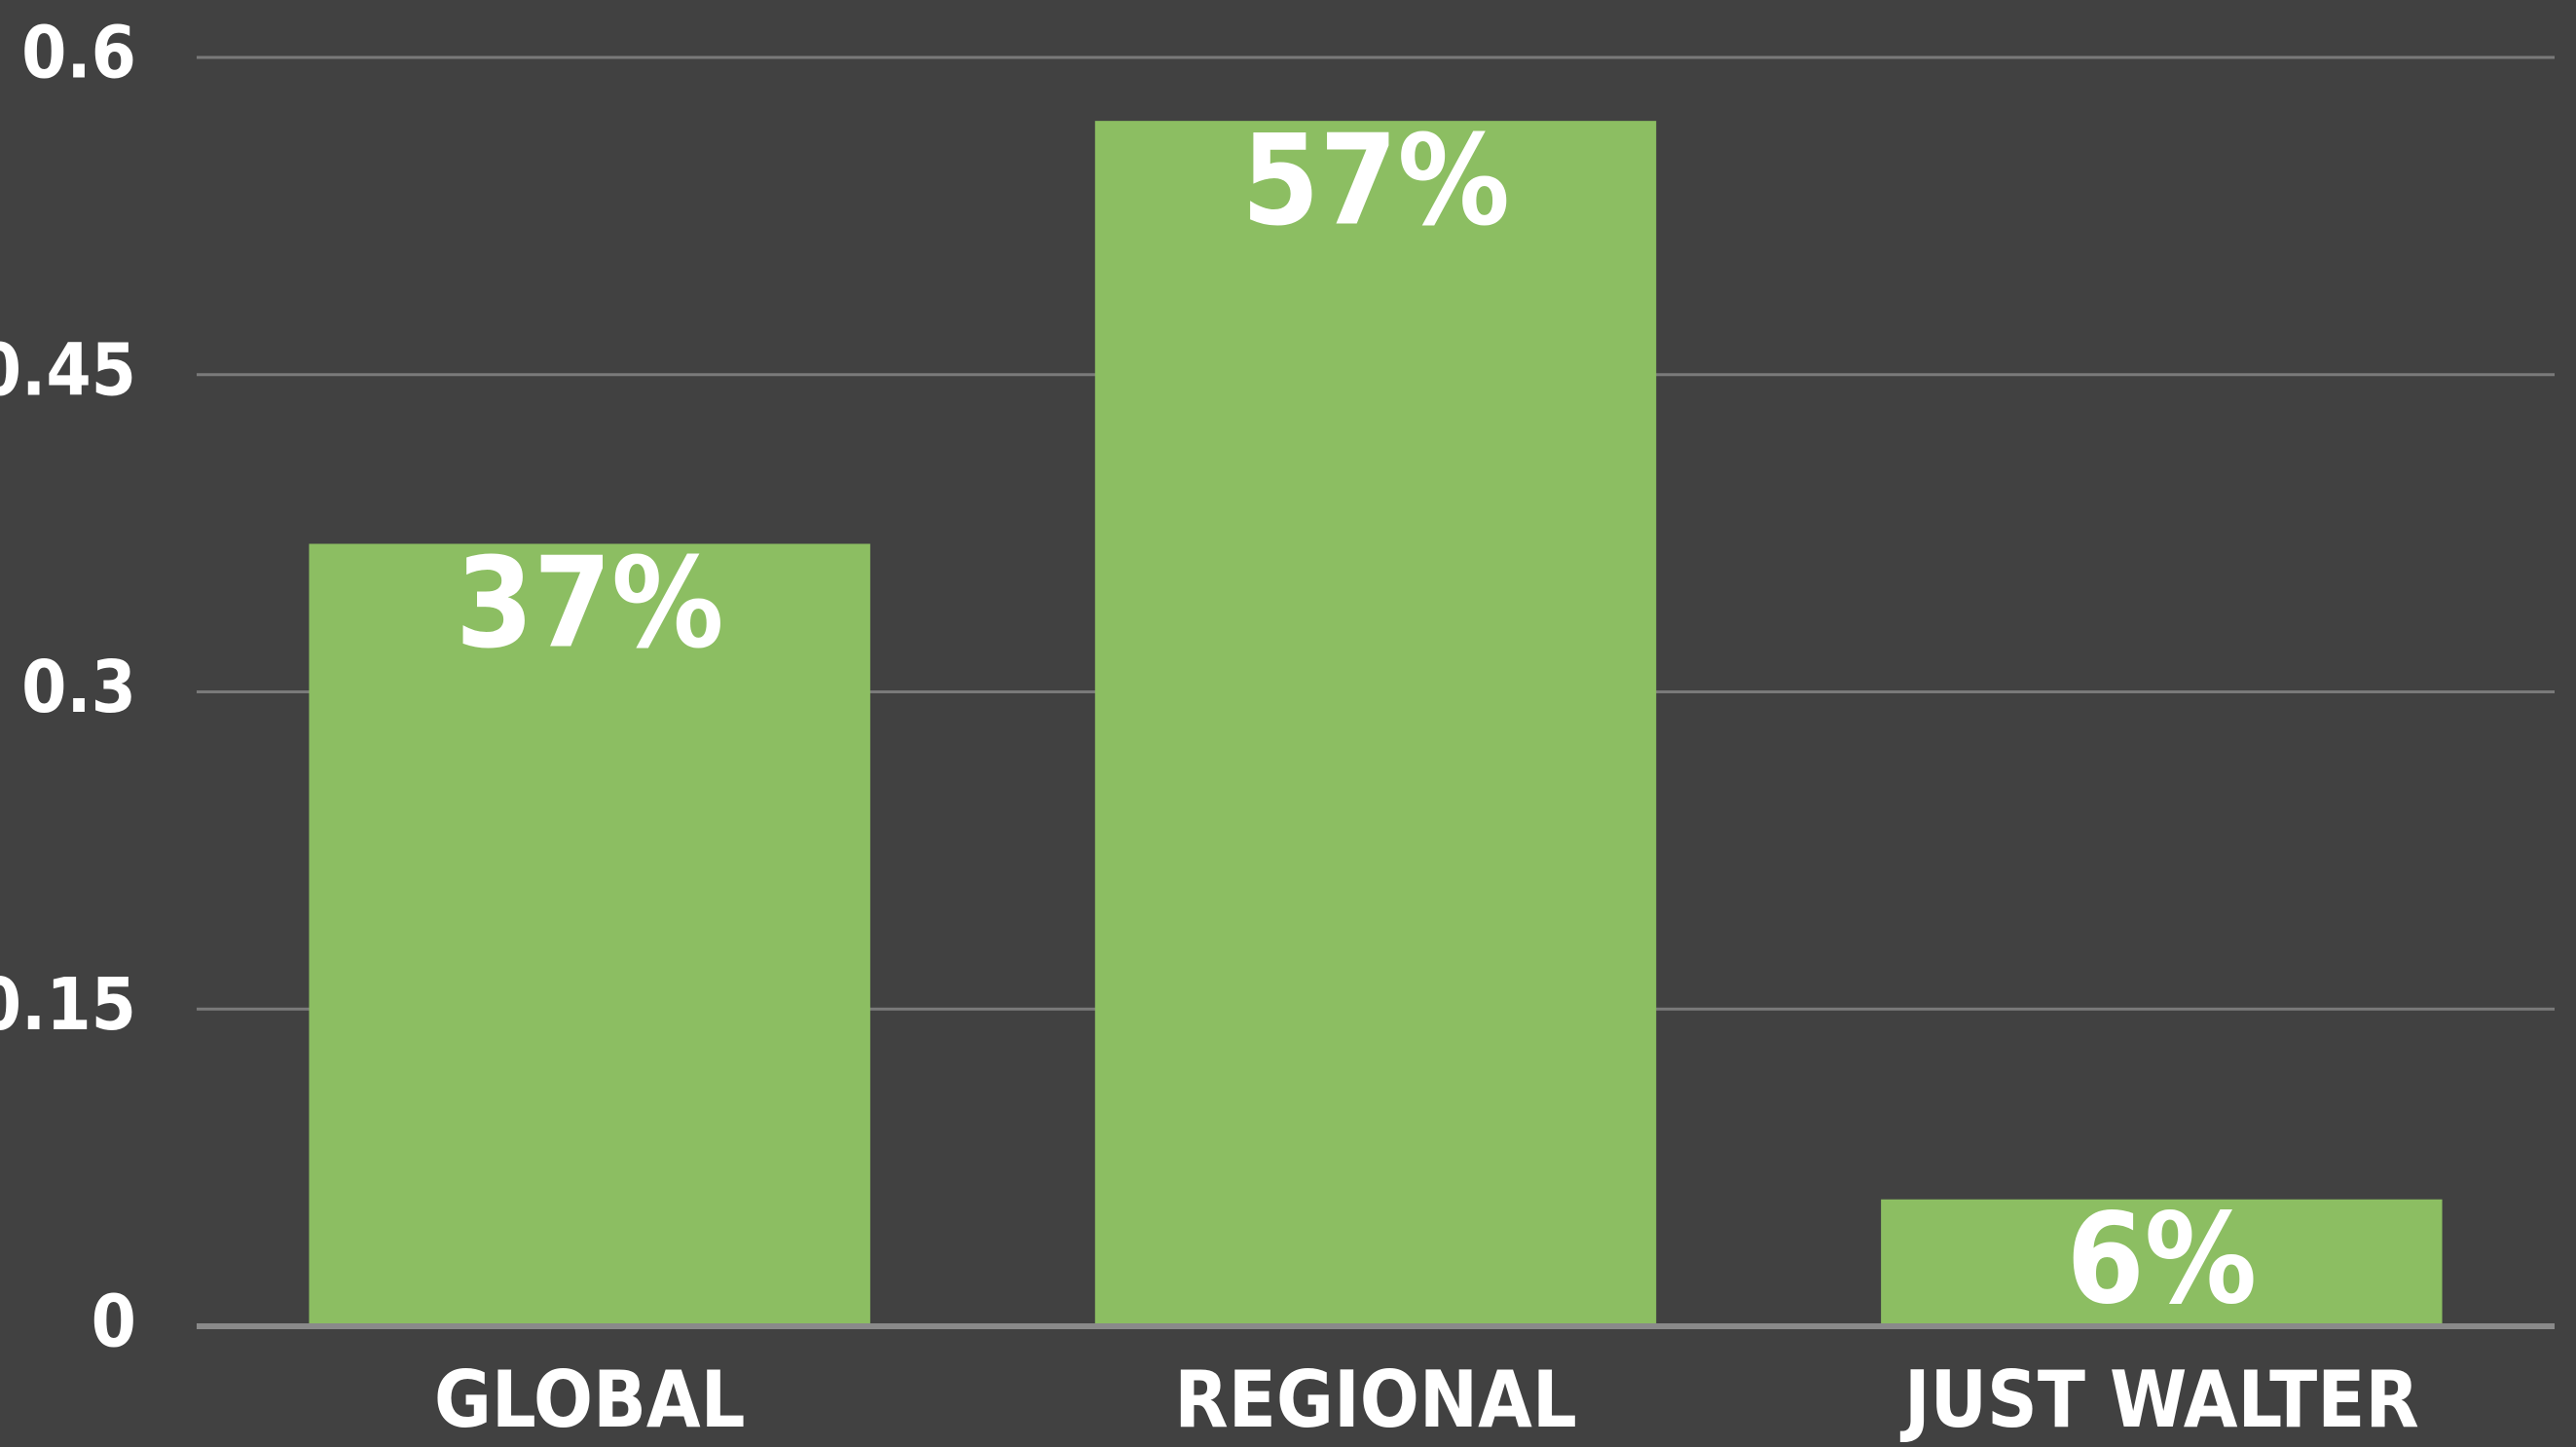  Describe the element at coordinates (68, 370) in the screenshot. I see `y-tick-label: 0.45` at that location.